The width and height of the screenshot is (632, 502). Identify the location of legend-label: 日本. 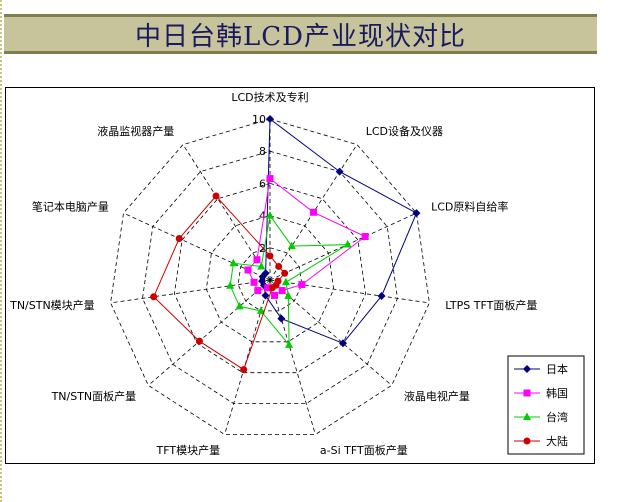
(557, 369).